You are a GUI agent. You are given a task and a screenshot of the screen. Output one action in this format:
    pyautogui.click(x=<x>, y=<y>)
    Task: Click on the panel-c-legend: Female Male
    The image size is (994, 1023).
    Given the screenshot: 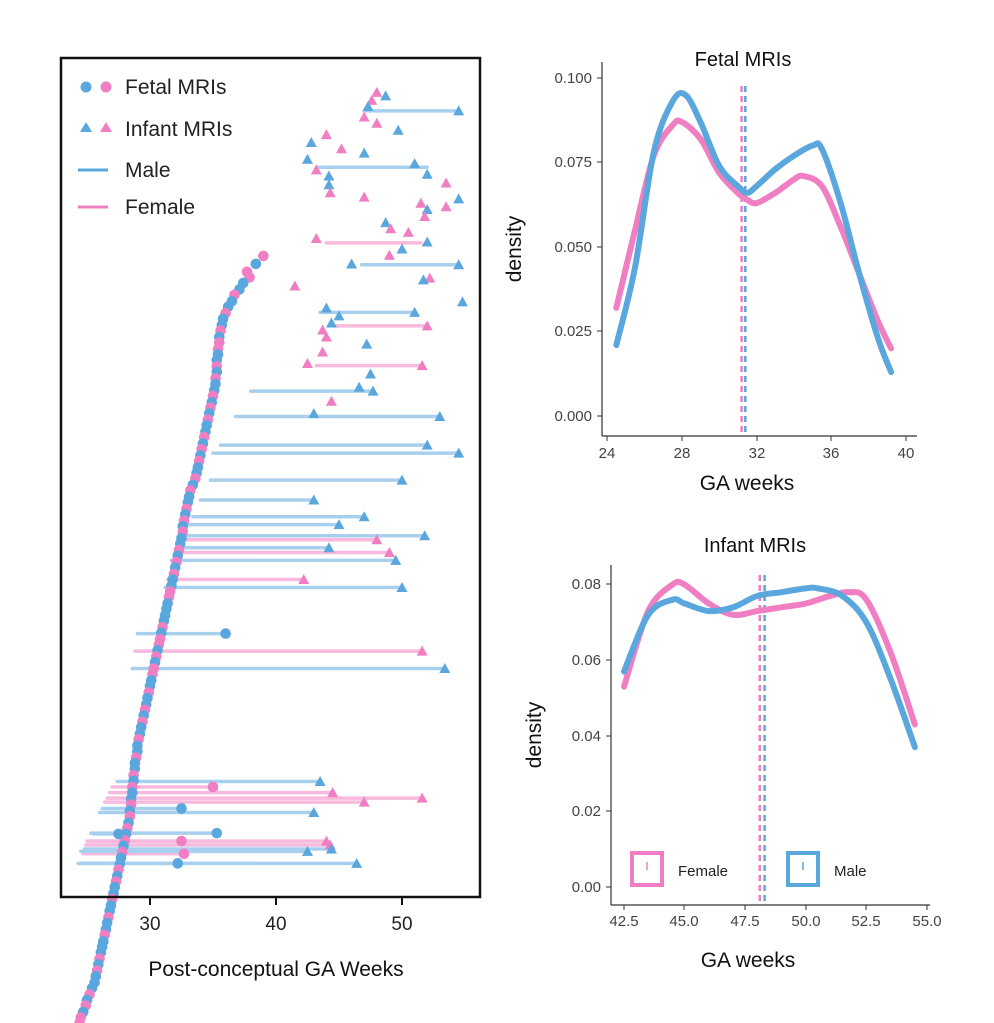 What is the action you would take?
    pyautogui.click(x=748, y=869)
    